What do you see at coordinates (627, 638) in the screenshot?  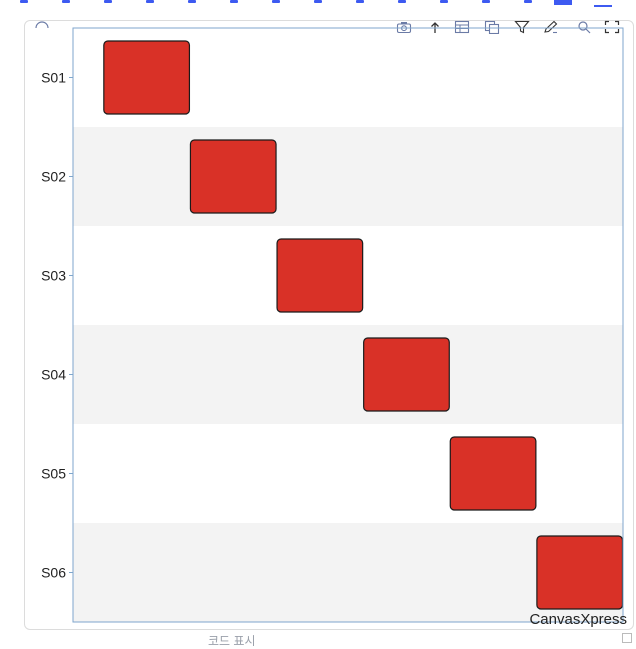 I see `footer-checkbox` at bounding box center [627, 638].